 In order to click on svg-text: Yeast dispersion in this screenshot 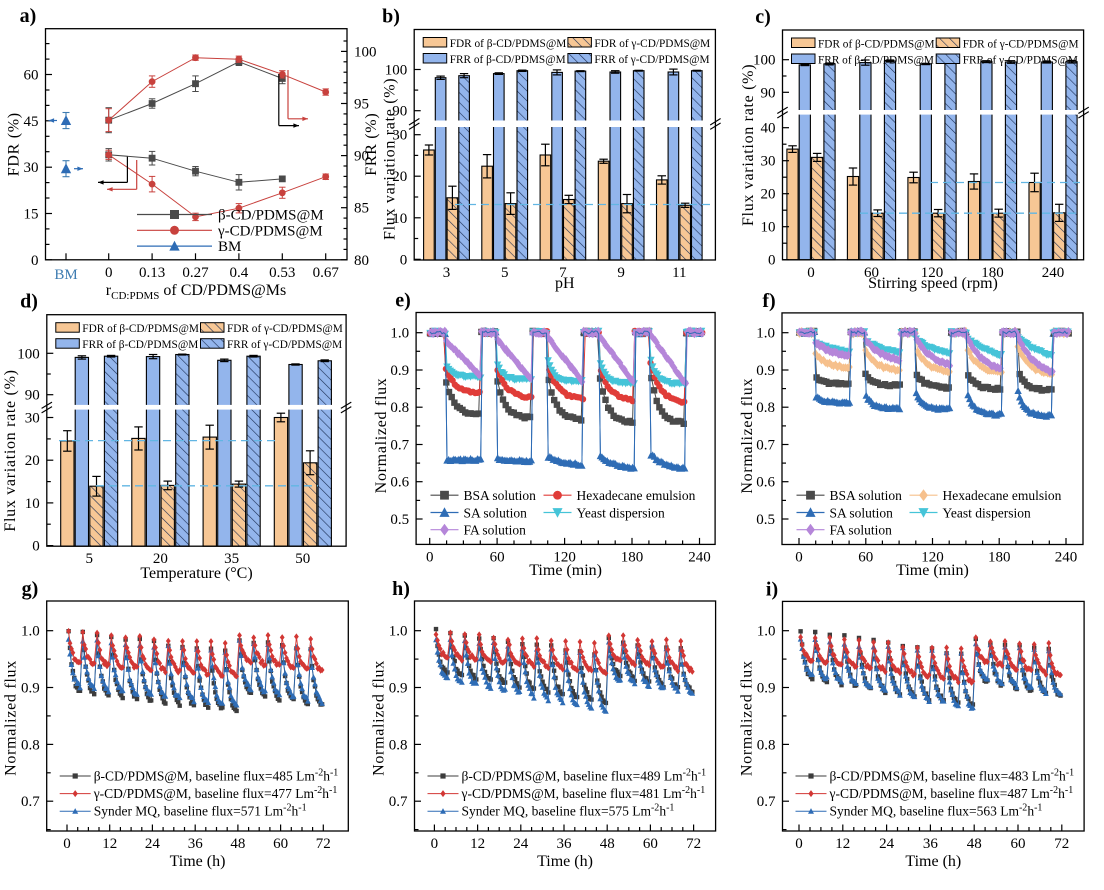, I will do `click(621, 512)`.